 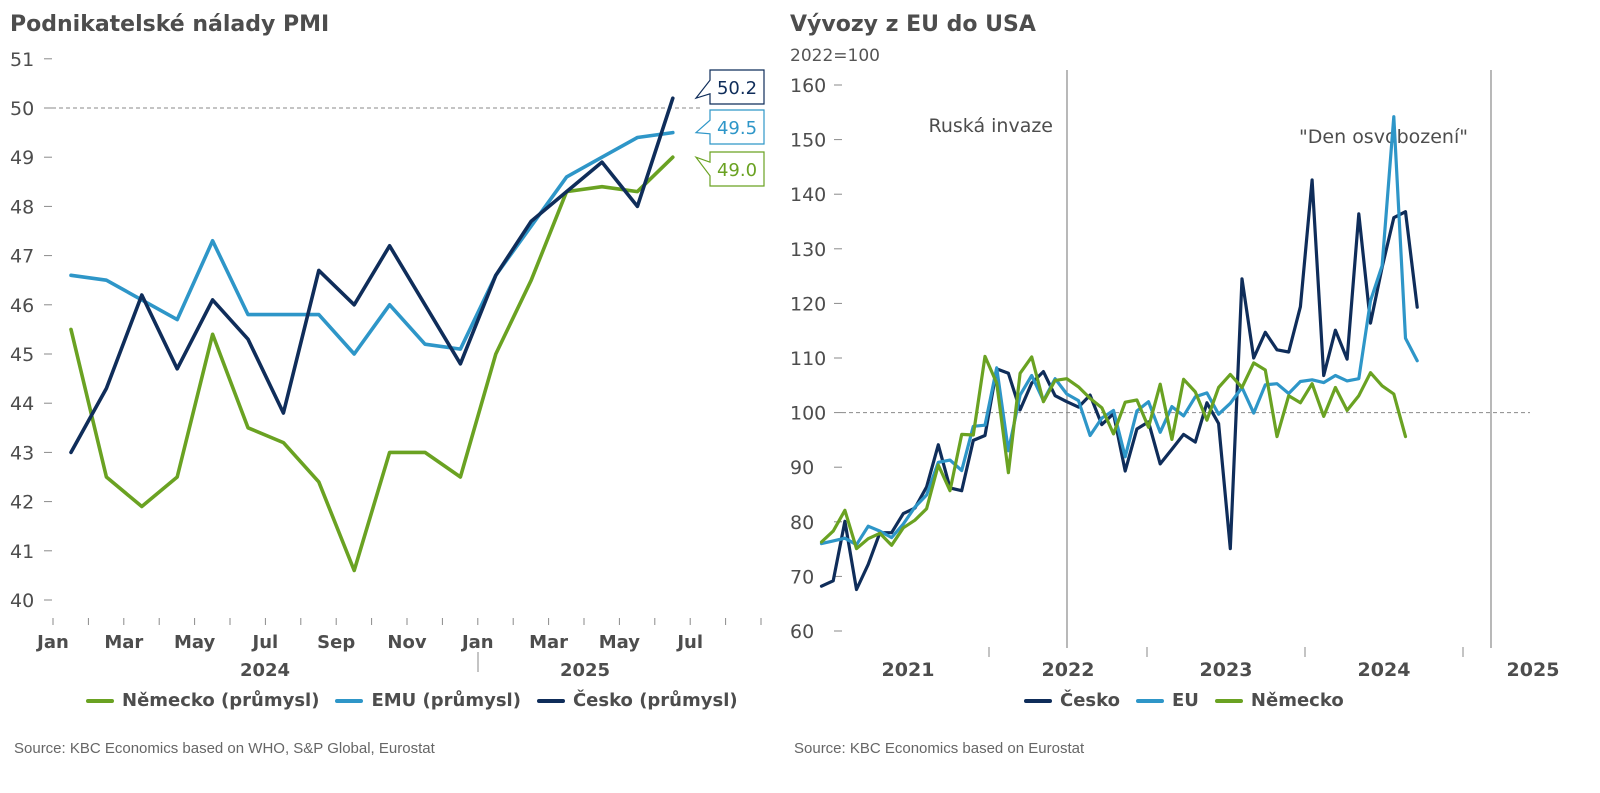 I want to click on legend-item-emu: EMU (průmysl), so click(x=428, y=700).